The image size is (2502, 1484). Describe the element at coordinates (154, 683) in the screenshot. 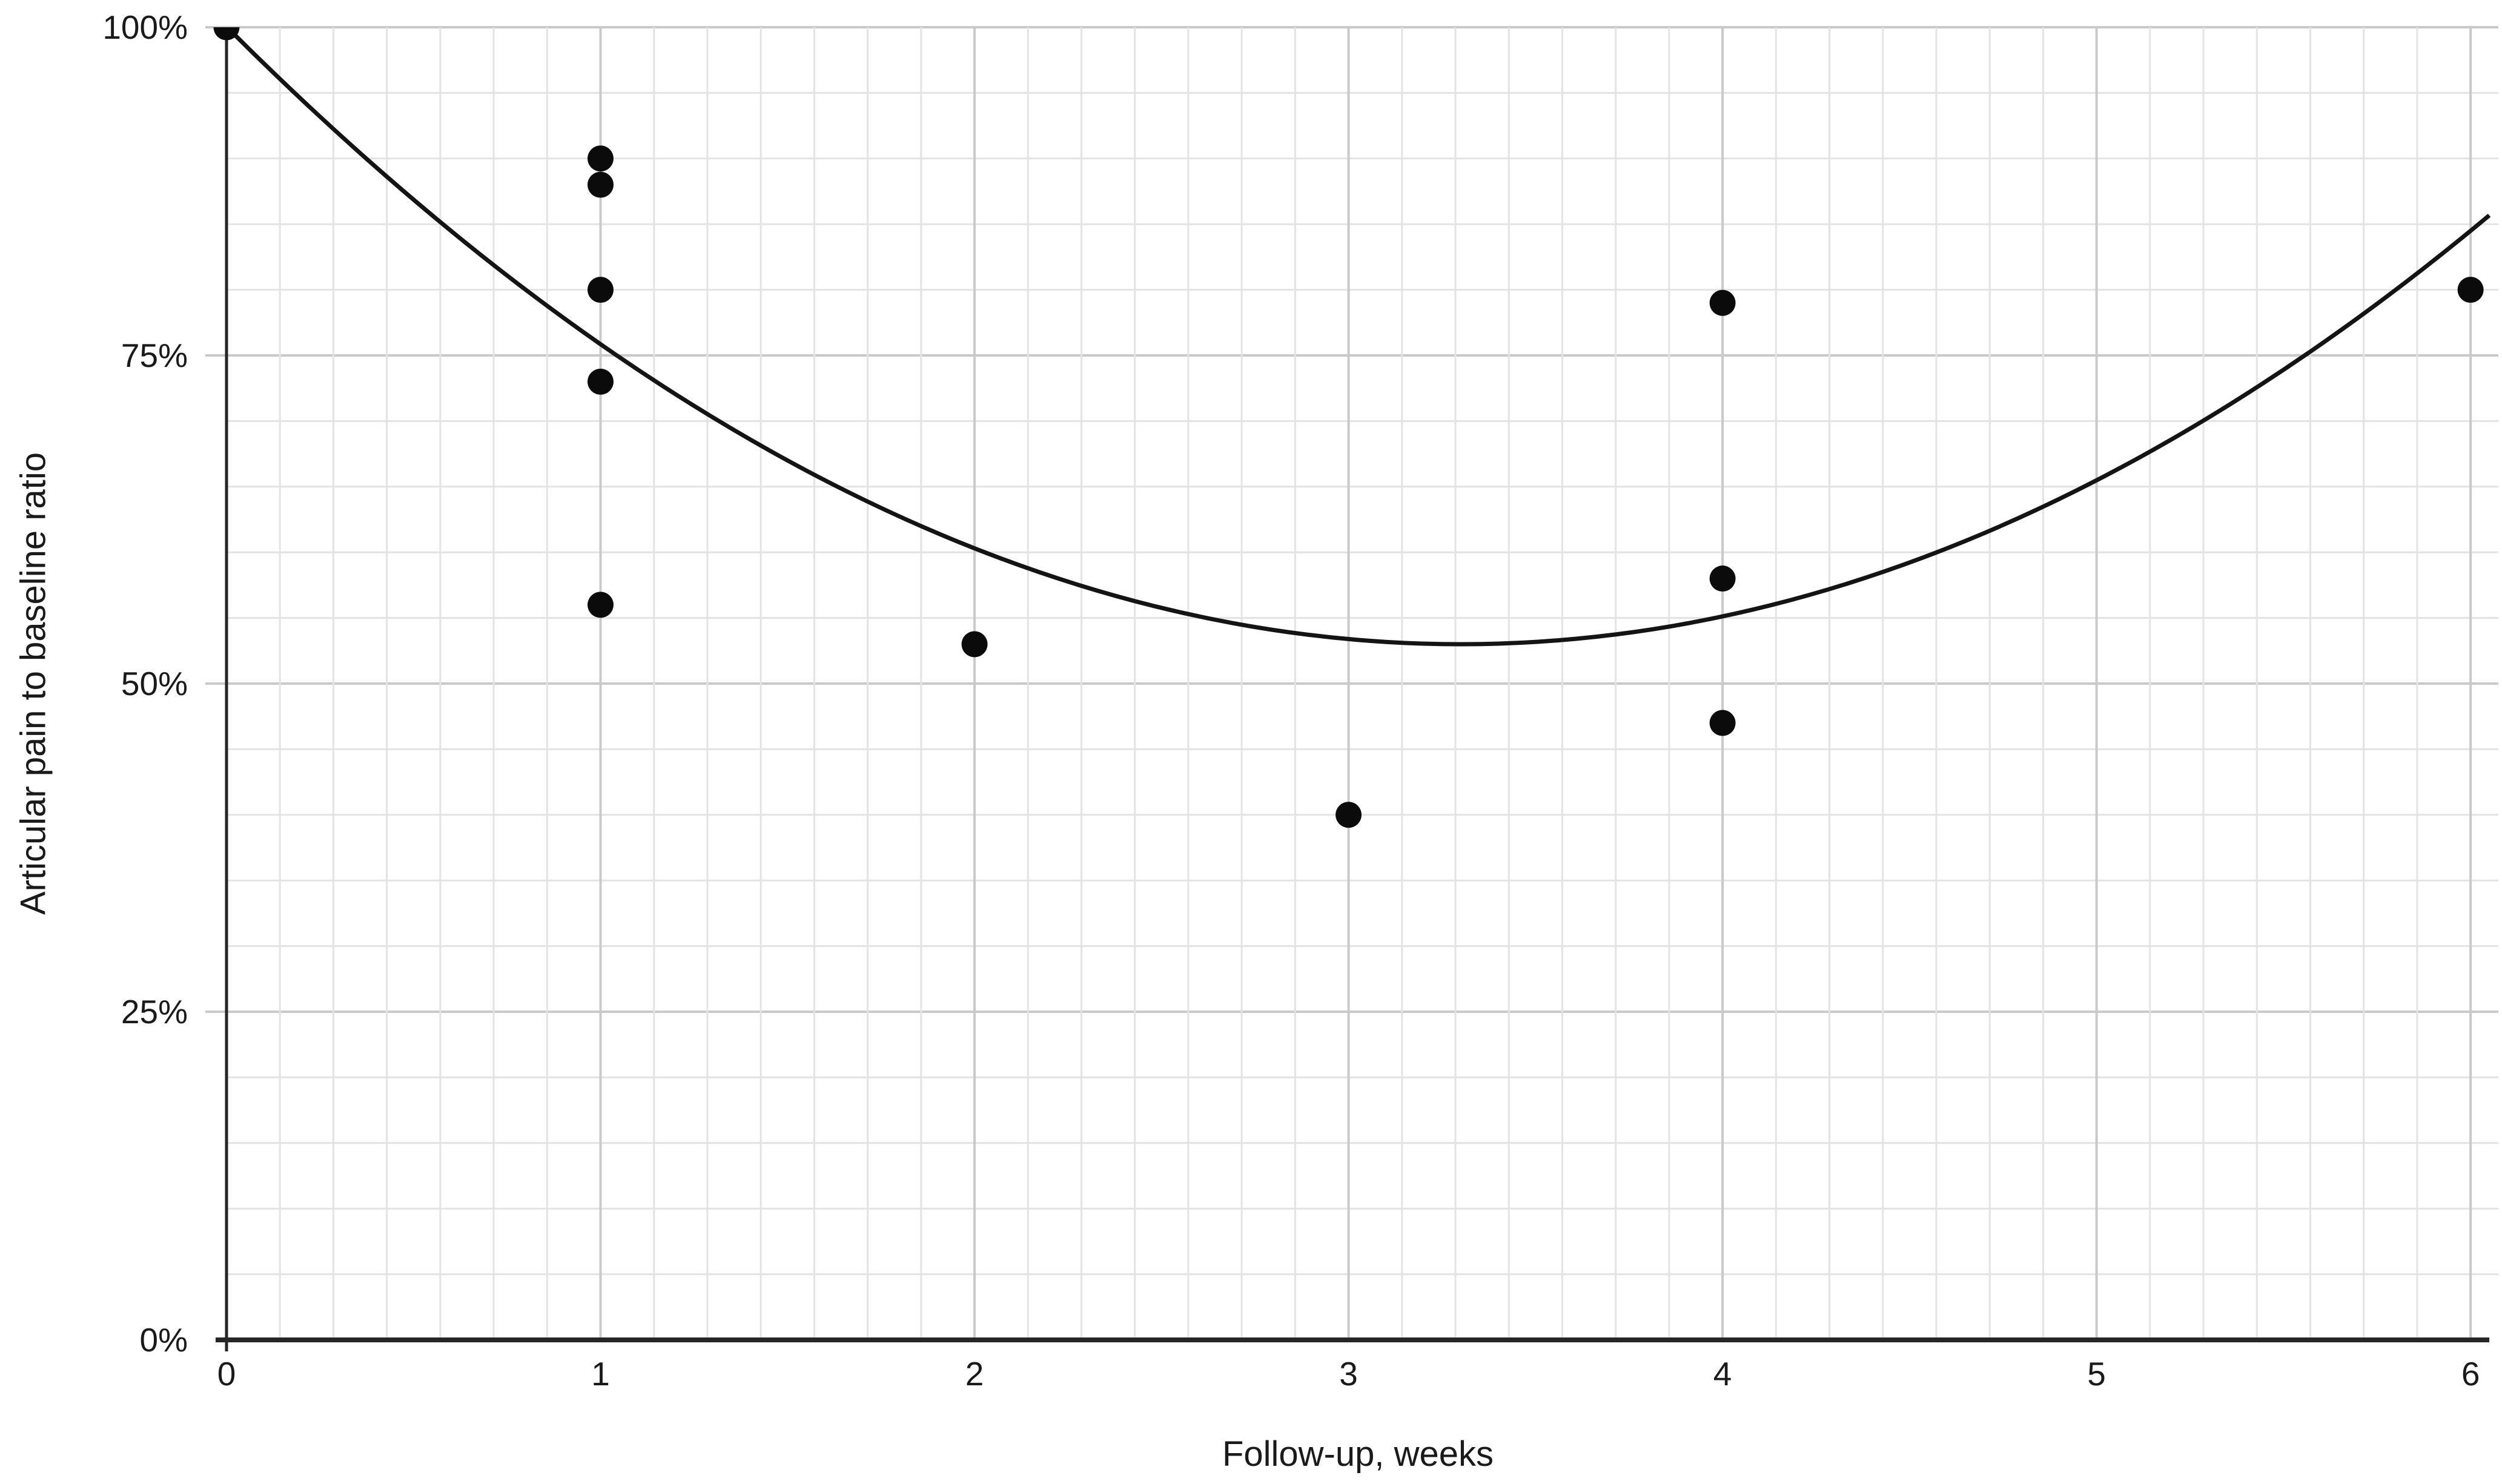

I see `y-tick-label: 50%` at that location.